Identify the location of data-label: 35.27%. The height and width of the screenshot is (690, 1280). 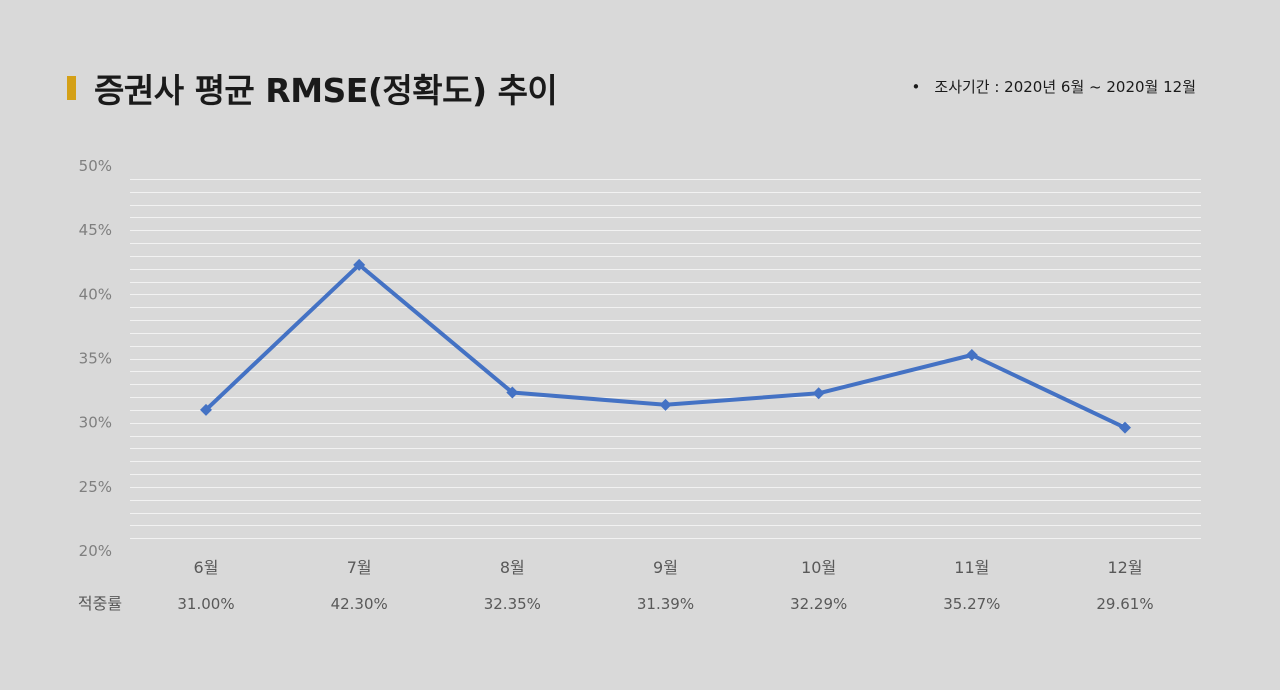
(971, 604).